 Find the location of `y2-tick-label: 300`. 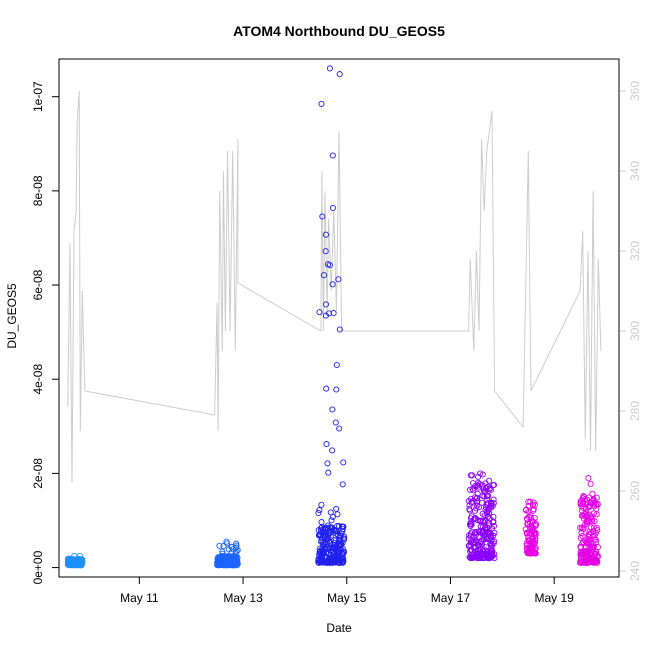

y2-tick-label: 300 is located at coordinates (635, 331).